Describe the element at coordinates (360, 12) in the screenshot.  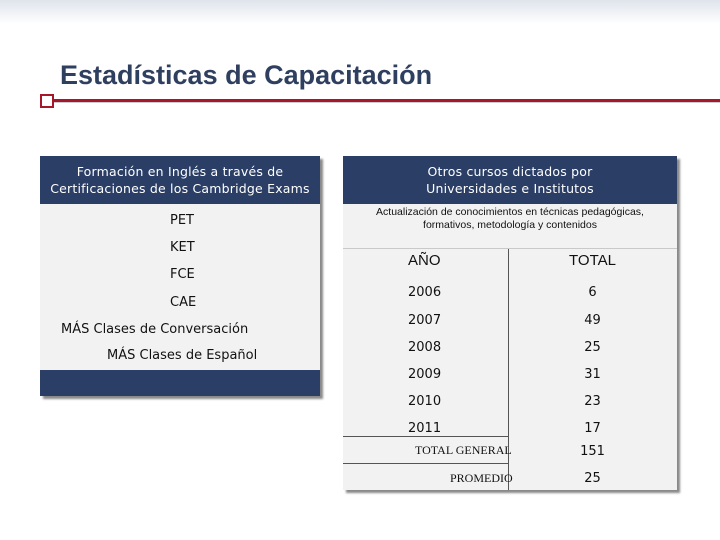
I see `top-gradient-band` at that location.